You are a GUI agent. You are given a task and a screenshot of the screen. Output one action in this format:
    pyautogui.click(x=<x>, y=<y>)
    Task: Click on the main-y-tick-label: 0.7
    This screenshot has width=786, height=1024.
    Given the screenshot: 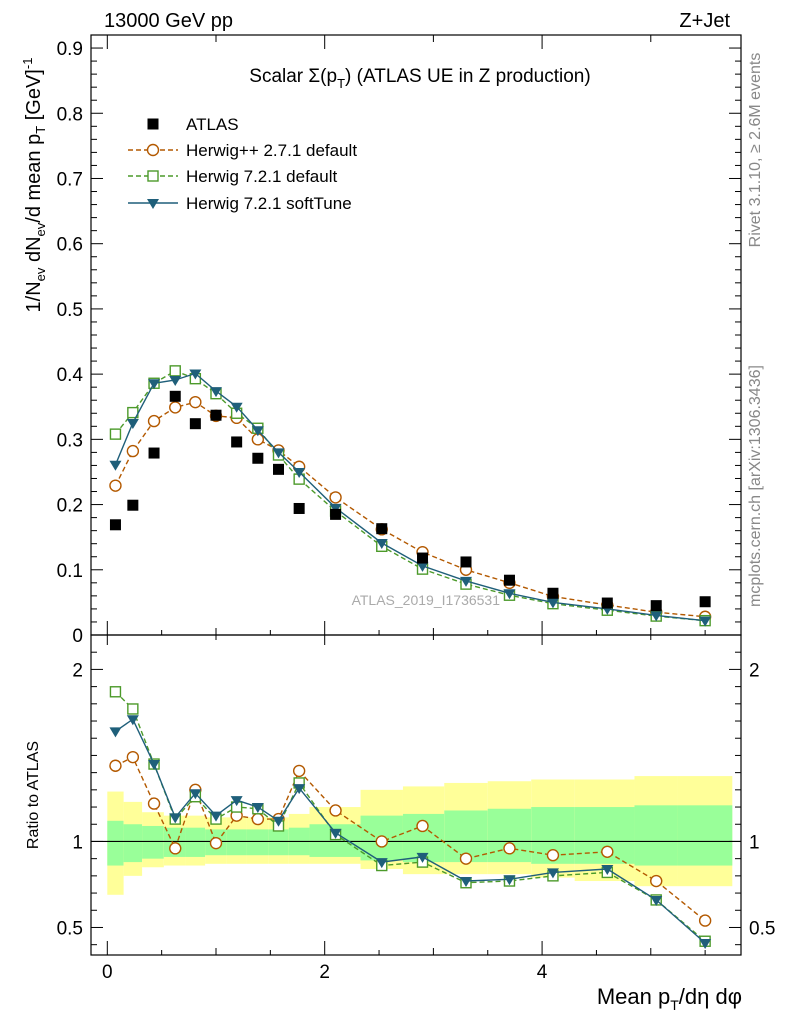 What is the action you would take?
    pyautogui.click(x=70, y=179)
    